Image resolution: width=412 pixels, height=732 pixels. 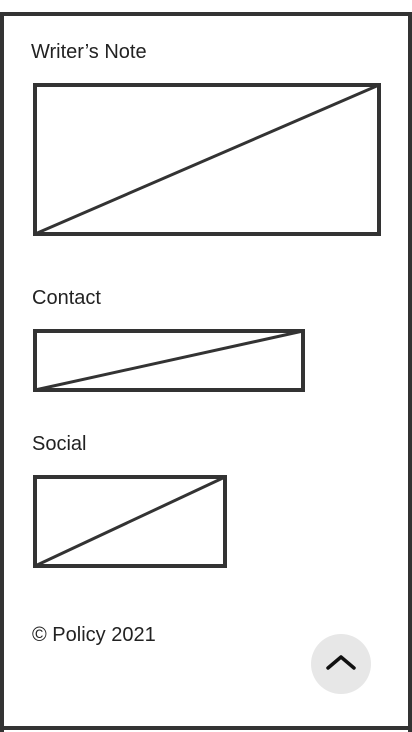 What do you see at coordinates (89, 52) in the screenshot?
I see `writers-note-heading: Writer’s Note` at bounding box center [89, 52].